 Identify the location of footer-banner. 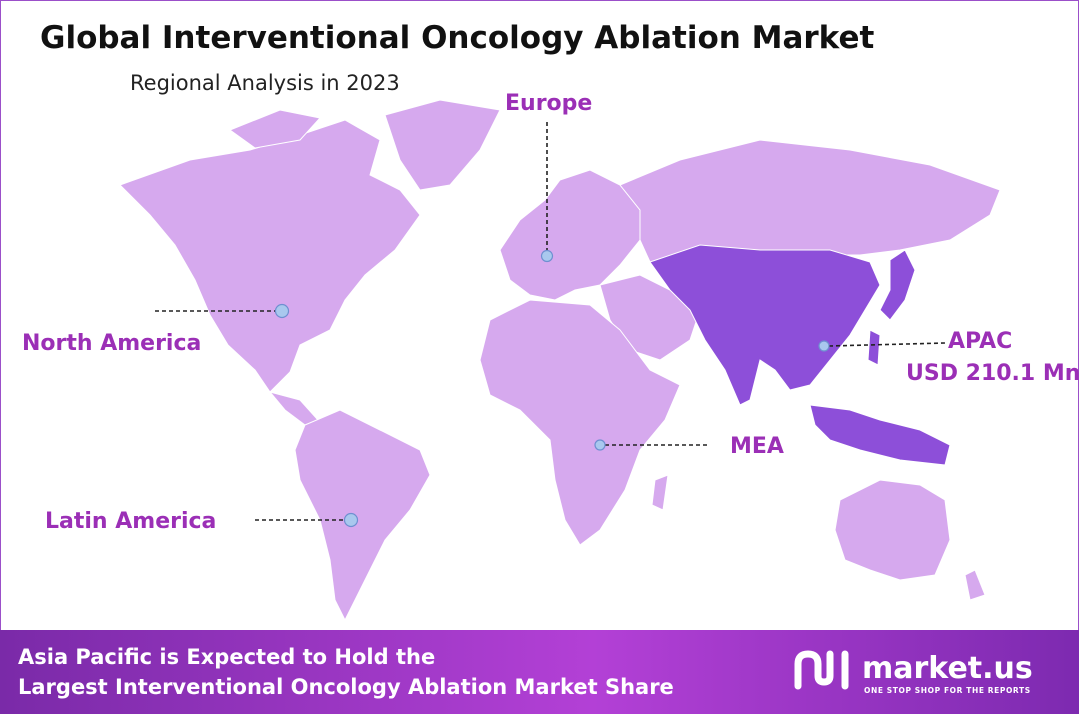
(539, 672).